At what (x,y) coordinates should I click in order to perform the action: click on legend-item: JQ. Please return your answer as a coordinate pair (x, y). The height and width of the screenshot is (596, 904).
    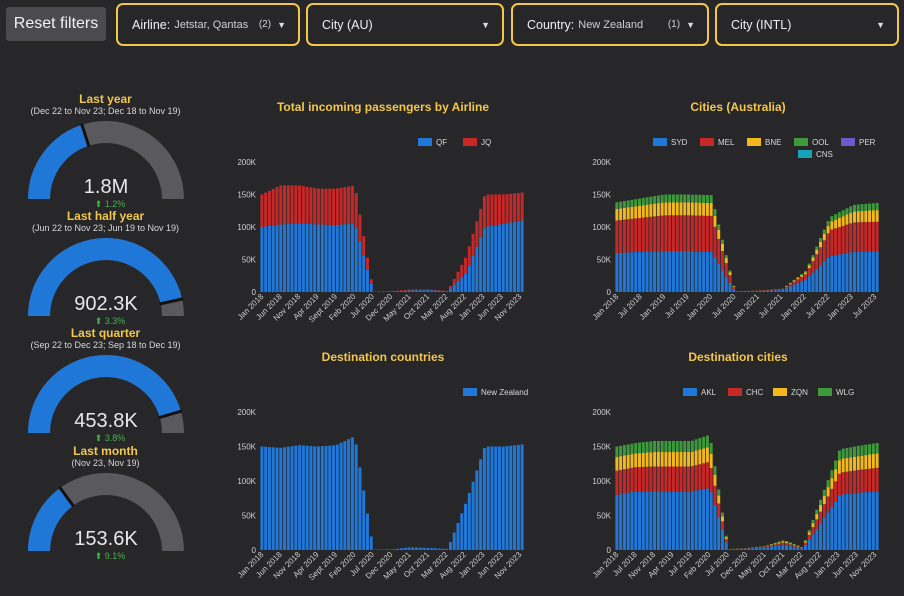
    Looking at the image, I should click on (477, 142).